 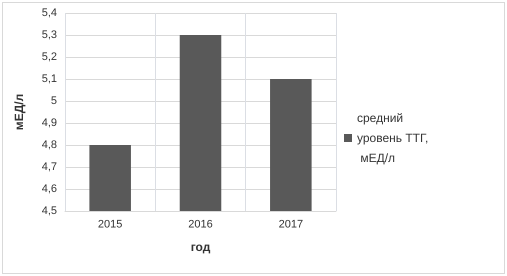 I want to click on x-axis-title: год, so click(x=200, y=247).